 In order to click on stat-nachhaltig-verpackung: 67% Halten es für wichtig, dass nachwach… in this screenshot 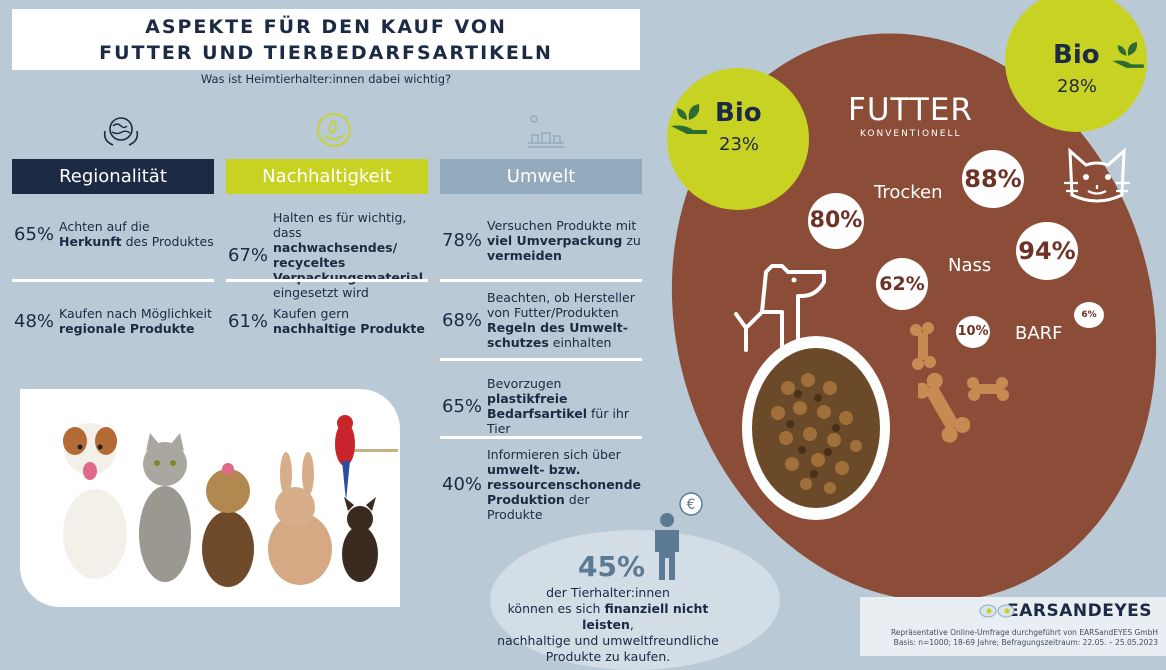, I will do `click(328, 255)`.